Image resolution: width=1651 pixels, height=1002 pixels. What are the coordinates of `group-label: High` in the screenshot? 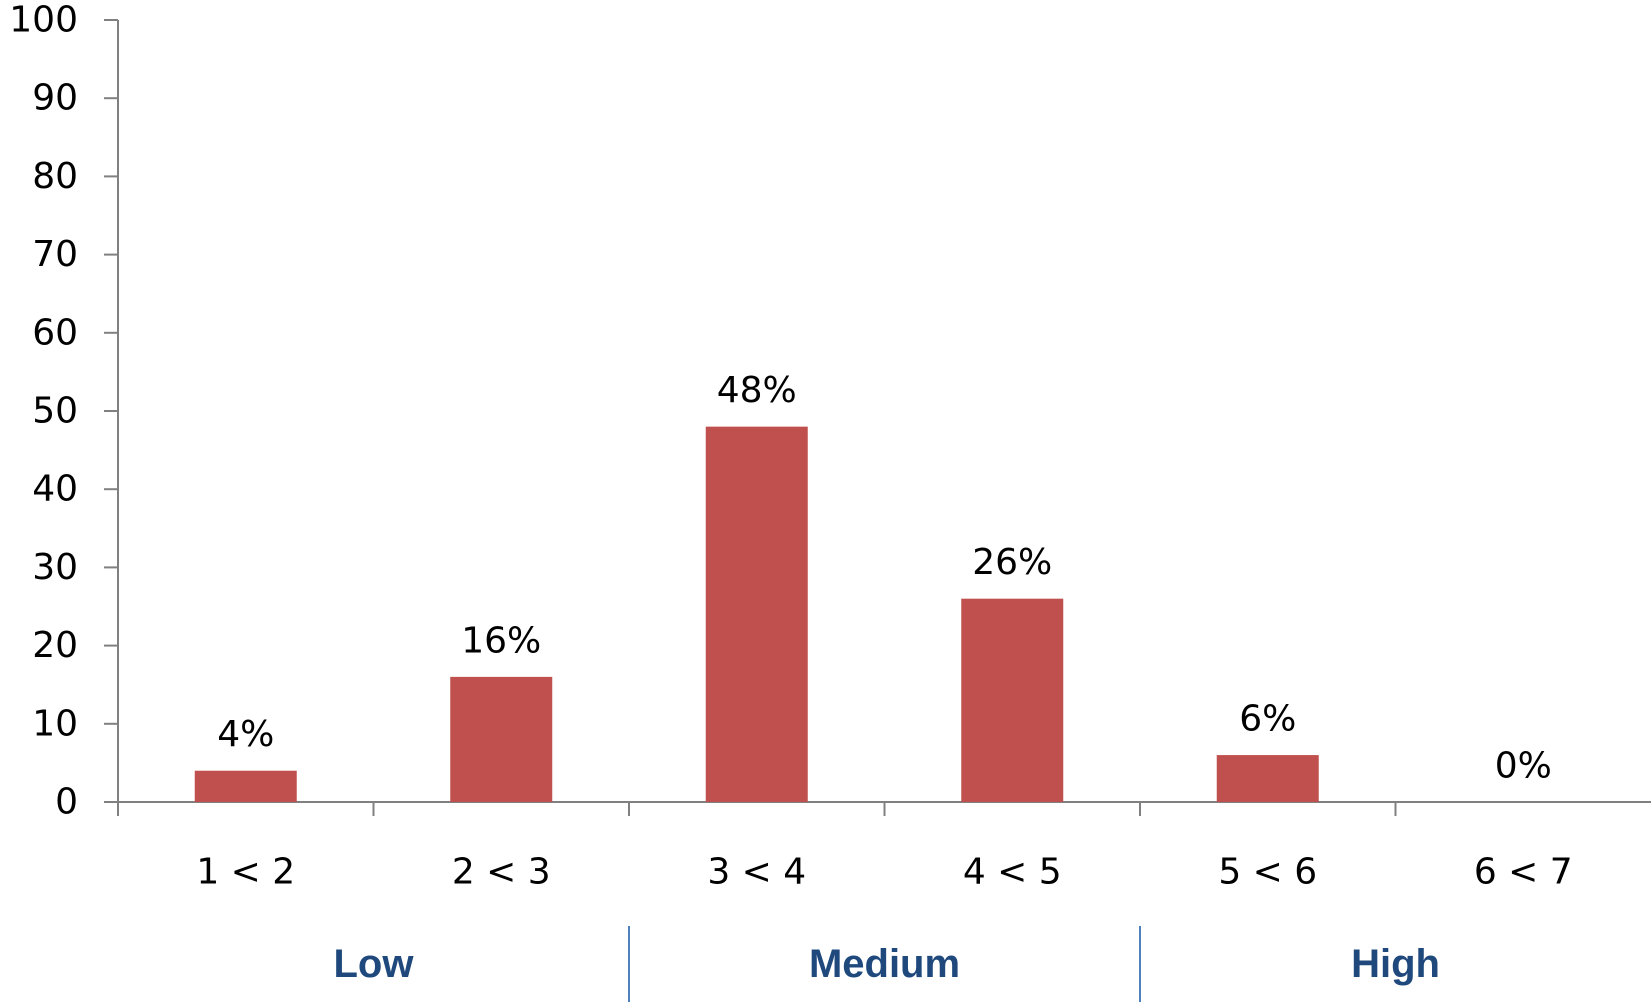 It's located at (1395, 964).